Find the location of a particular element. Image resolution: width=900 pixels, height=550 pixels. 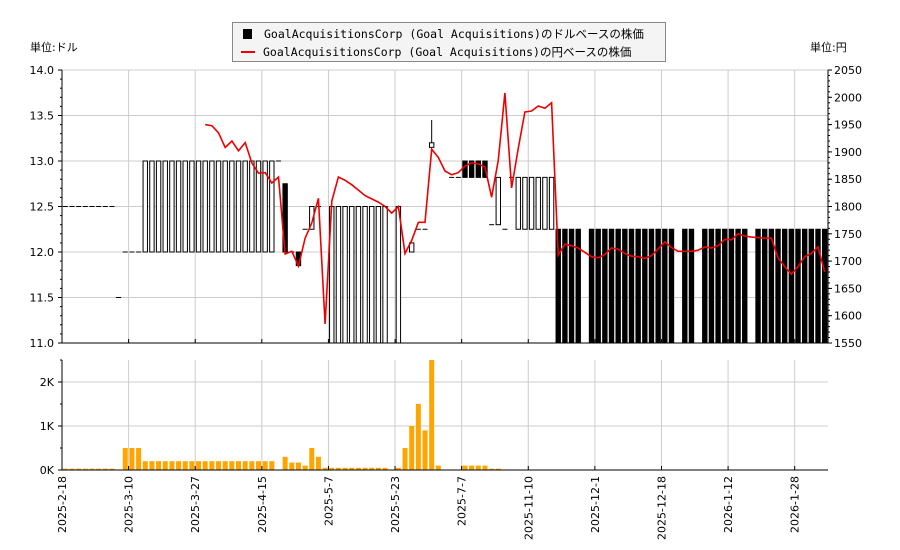

x-tick-label: 2025-12-18 is located at coordinates (661, 508).